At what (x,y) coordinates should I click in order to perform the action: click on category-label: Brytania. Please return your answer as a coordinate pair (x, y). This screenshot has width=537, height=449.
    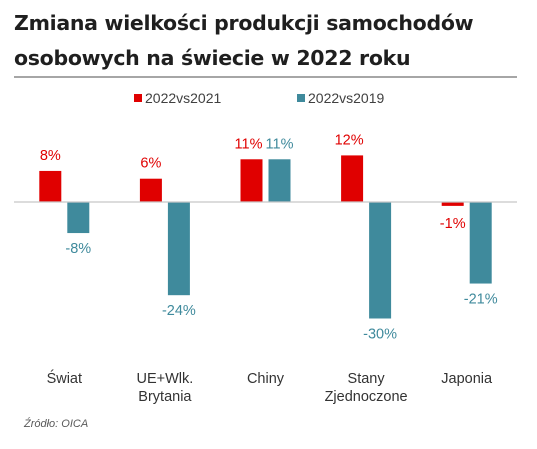
    Looking at the image, I should click on (165, 397).